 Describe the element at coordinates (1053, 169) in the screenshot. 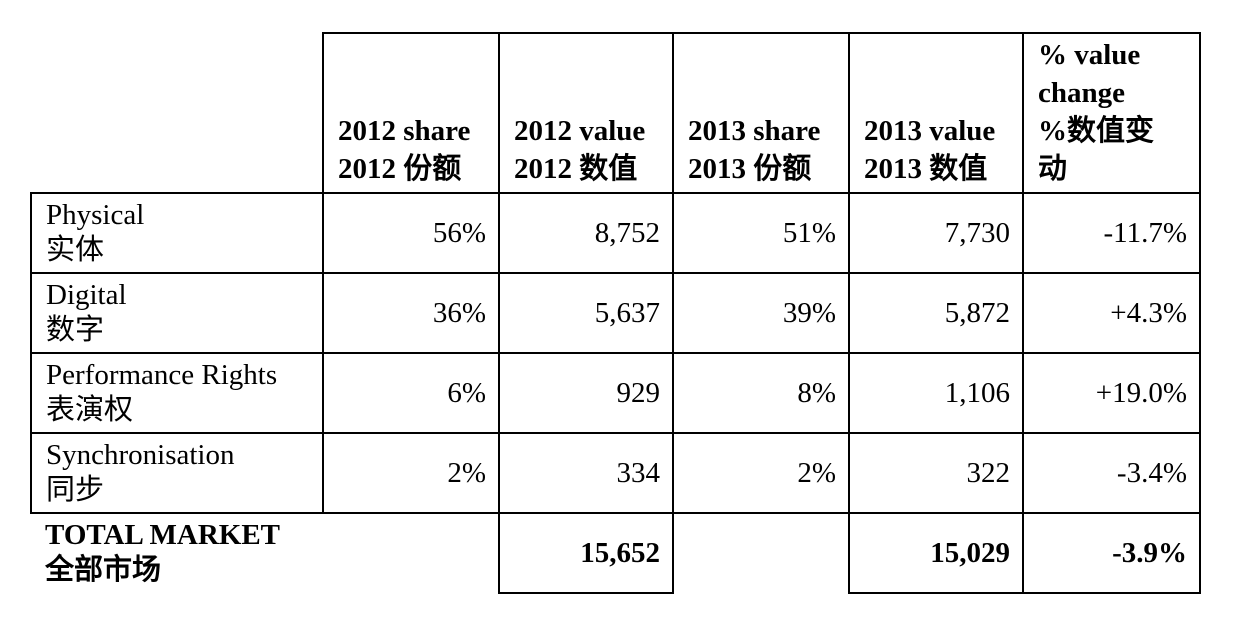

I see `header-value-change-line4: 动` at that location.